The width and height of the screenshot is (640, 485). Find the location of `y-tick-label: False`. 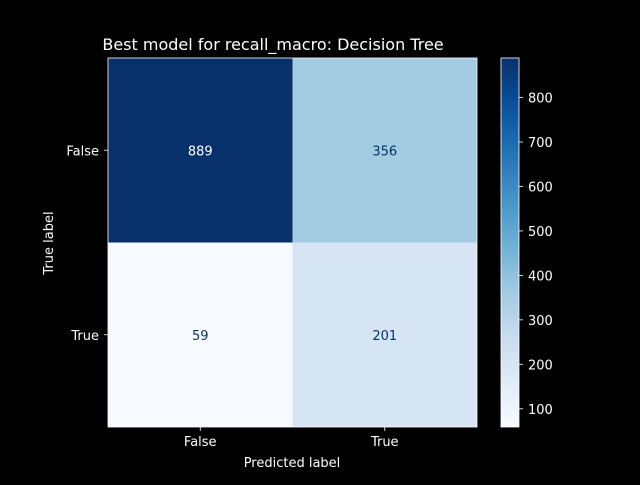

y-tick-label: False is located at coordinates (82, 151).